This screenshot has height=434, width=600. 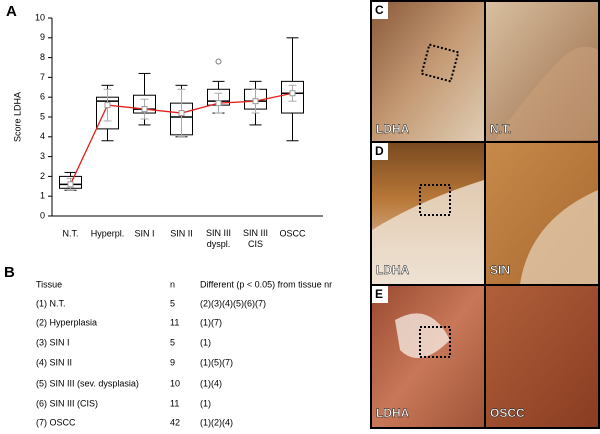 What do you see at coordinates (216, 362) in the screenshot?
I see `table-cell: (1)(5)(7)` at bounding box center [216, 362].